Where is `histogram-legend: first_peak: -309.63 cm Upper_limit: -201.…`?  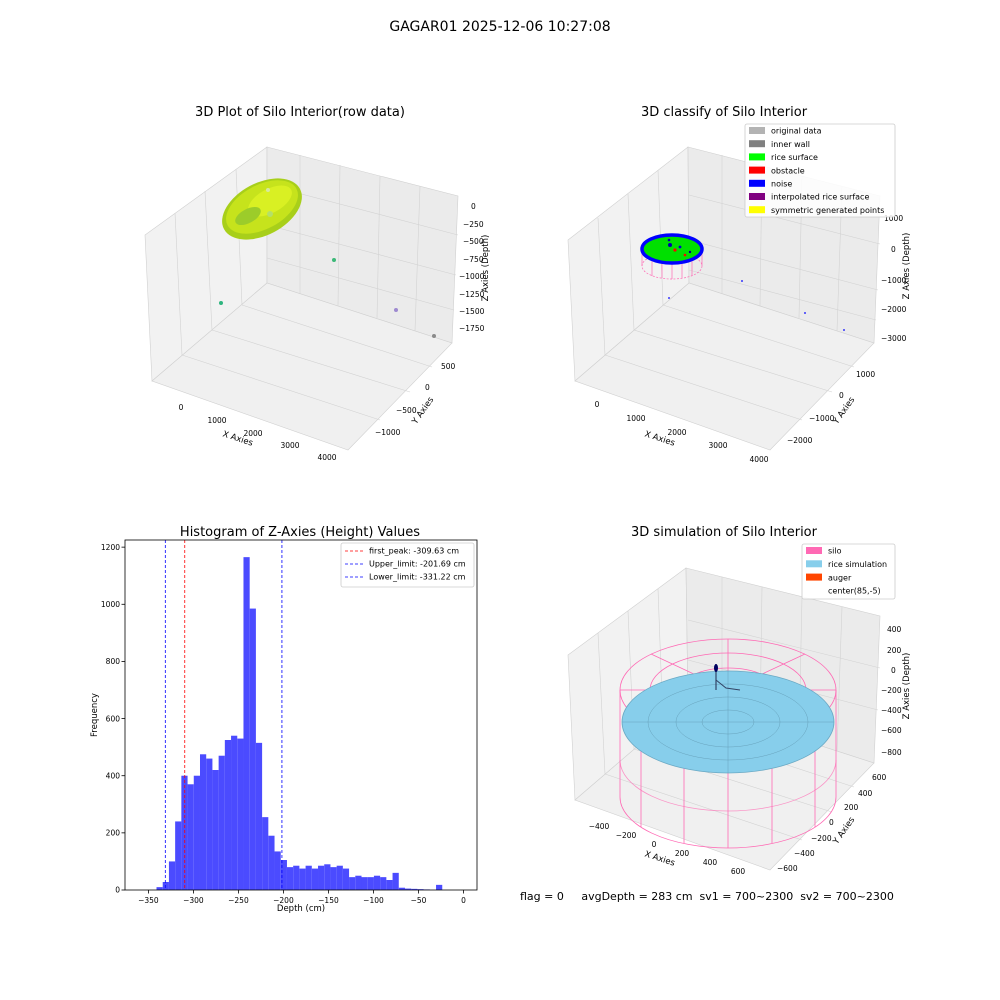 histogram-legend: first_peak: -309.63 cm Upper_limit: -201.… is located at coordinates (407, 565).